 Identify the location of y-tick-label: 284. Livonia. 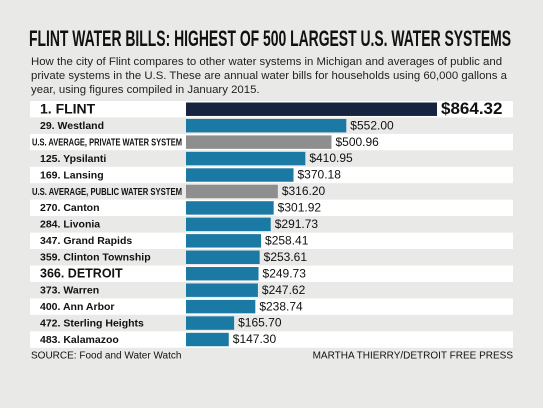
(70, 225).